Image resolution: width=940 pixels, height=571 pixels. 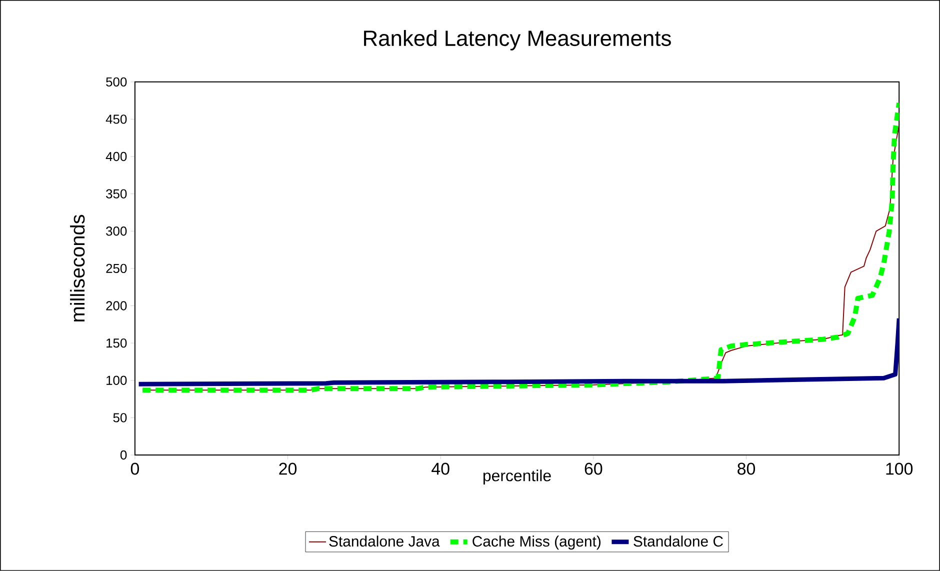 What do you see at coordinates (116, 231) in the screenshot?
I see `y-tick-label: 300` at bounding box center [116, 231].